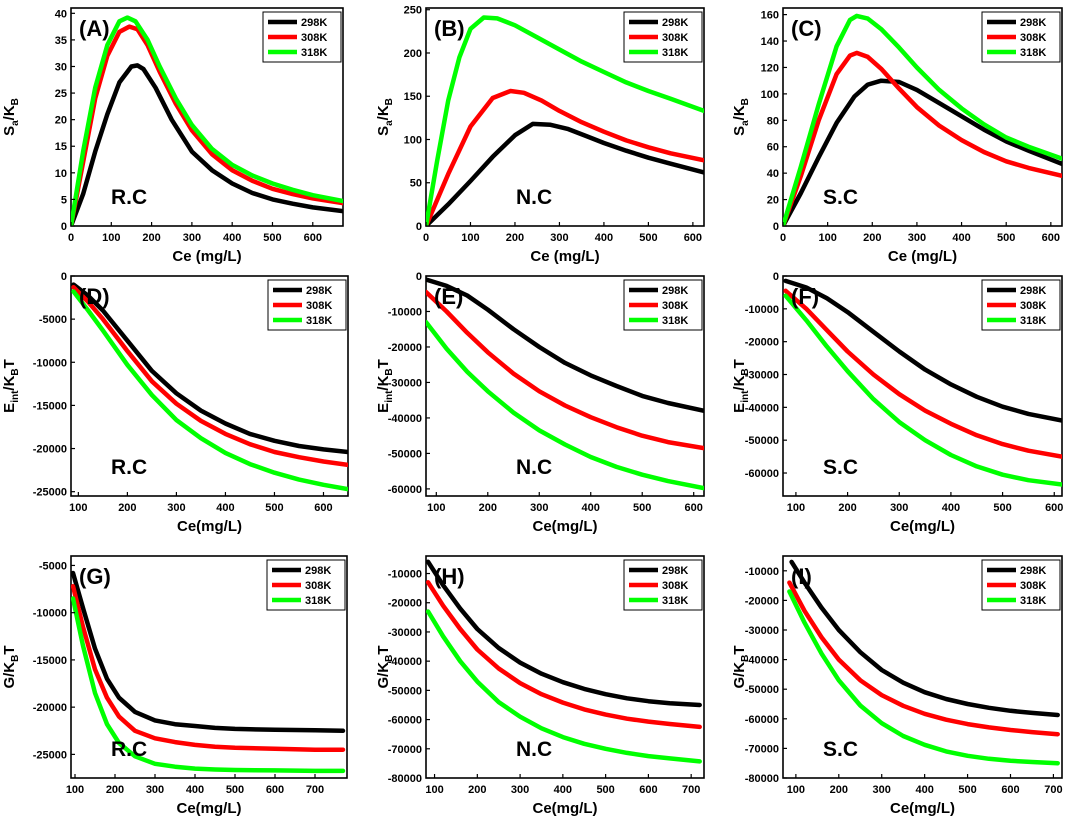  What do you see at coordinates (739, 408) in the screenshot?
I see `y-label-part: E` at bounding box center [739, 408].